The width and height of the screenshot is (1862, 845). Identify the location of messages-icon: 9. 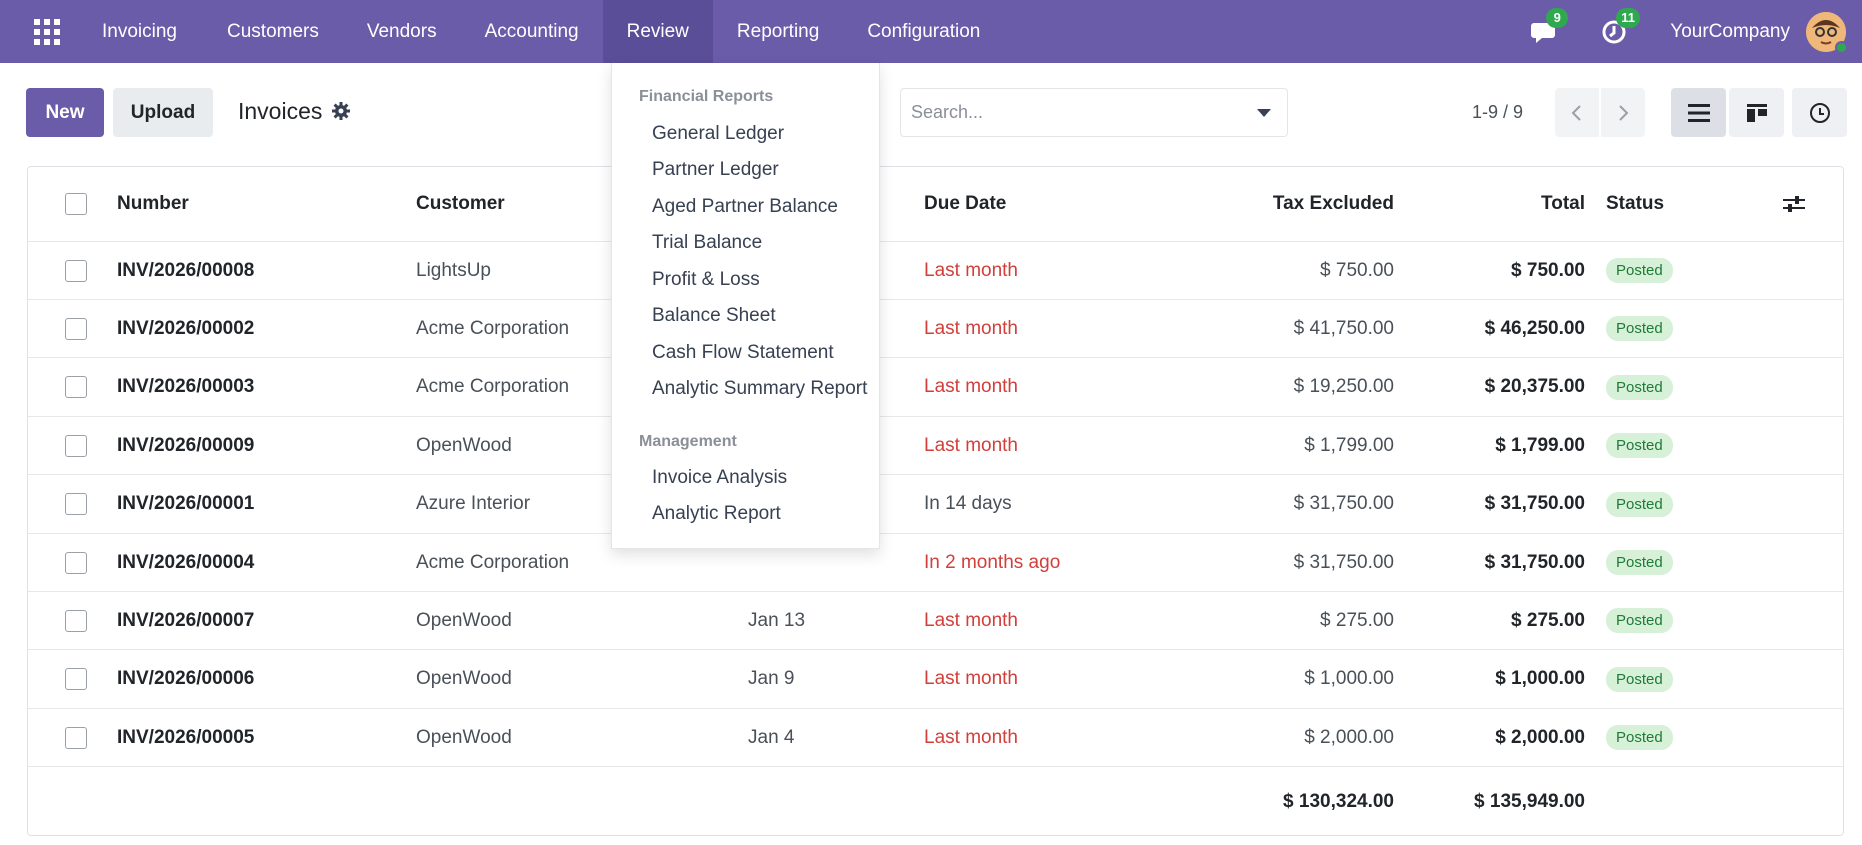
(1549, 27).